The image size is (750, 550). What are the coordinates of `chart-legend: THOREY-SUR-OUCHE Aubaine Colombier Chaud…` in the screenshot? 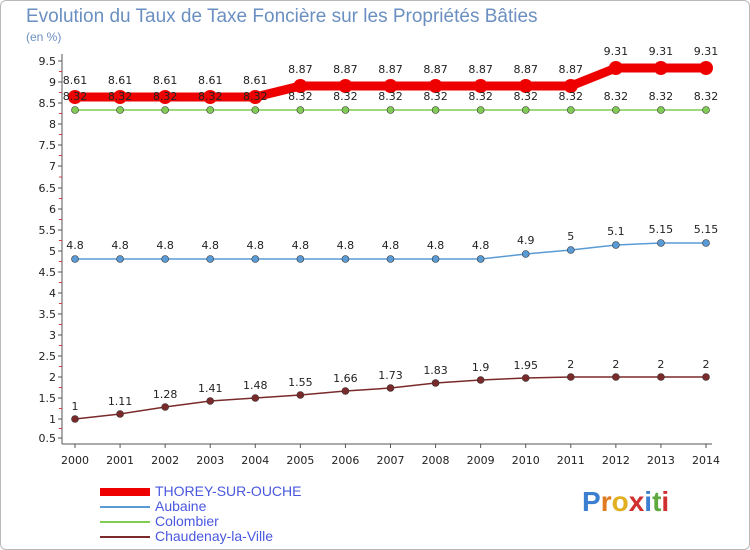 It's located at (250, 513).